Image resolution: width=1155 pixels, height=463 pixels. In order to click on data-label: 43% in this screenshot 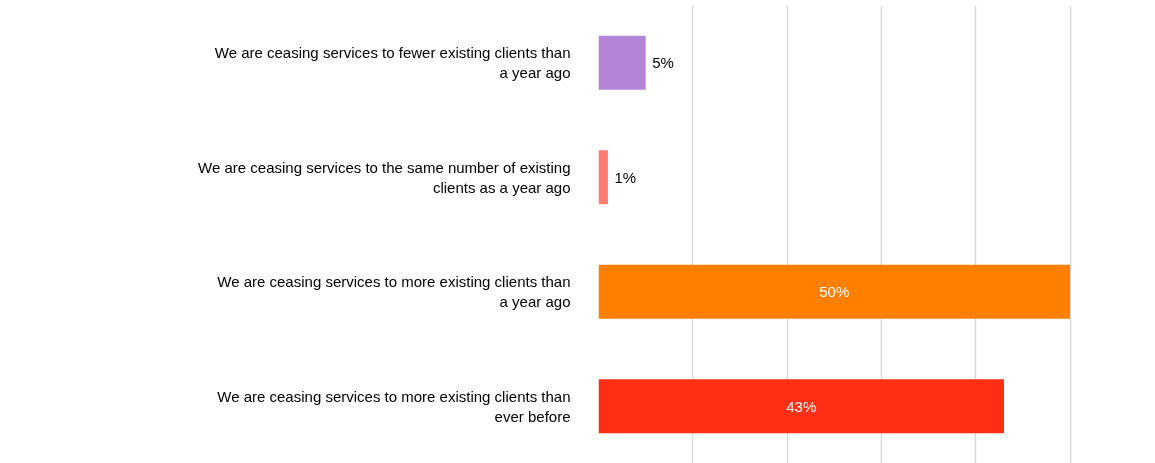, I will do `click(801, 406)`.